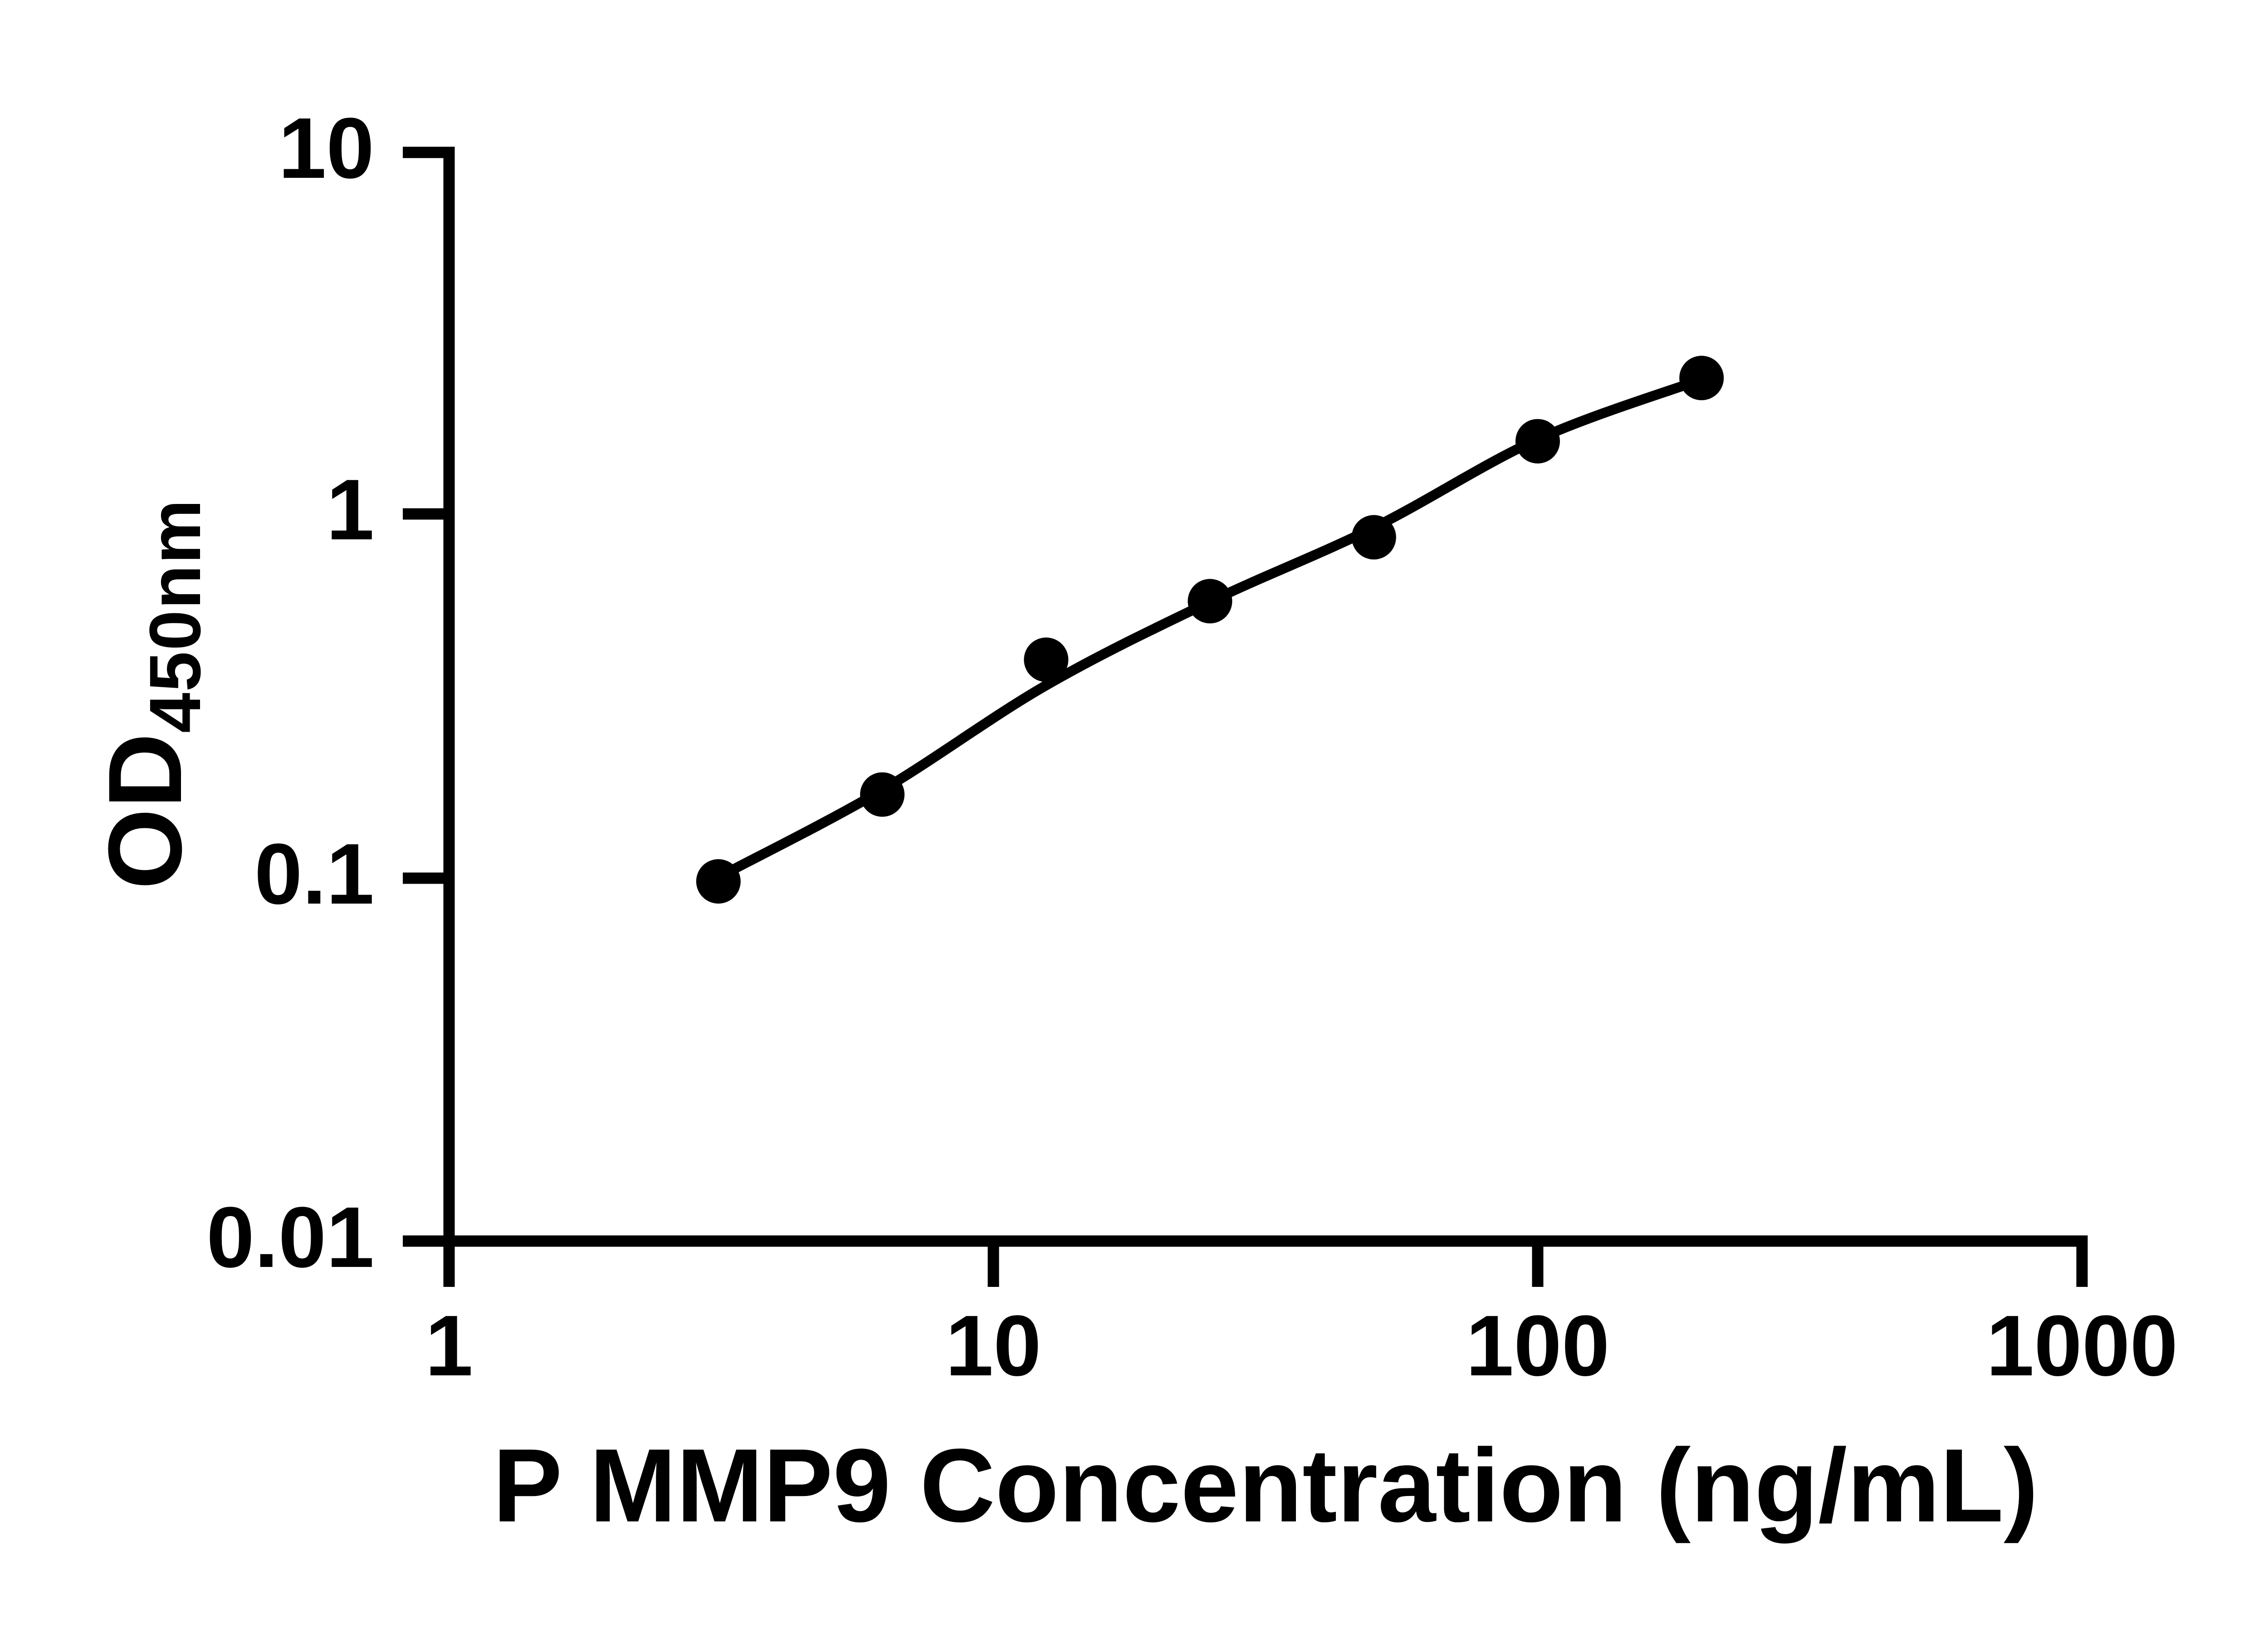 This screenshot has height=1633, width=2268. Describe the element at coordinates (290, 1237) in the screenshot. I see `y-tick-label-0.01: 0.01` at that location.